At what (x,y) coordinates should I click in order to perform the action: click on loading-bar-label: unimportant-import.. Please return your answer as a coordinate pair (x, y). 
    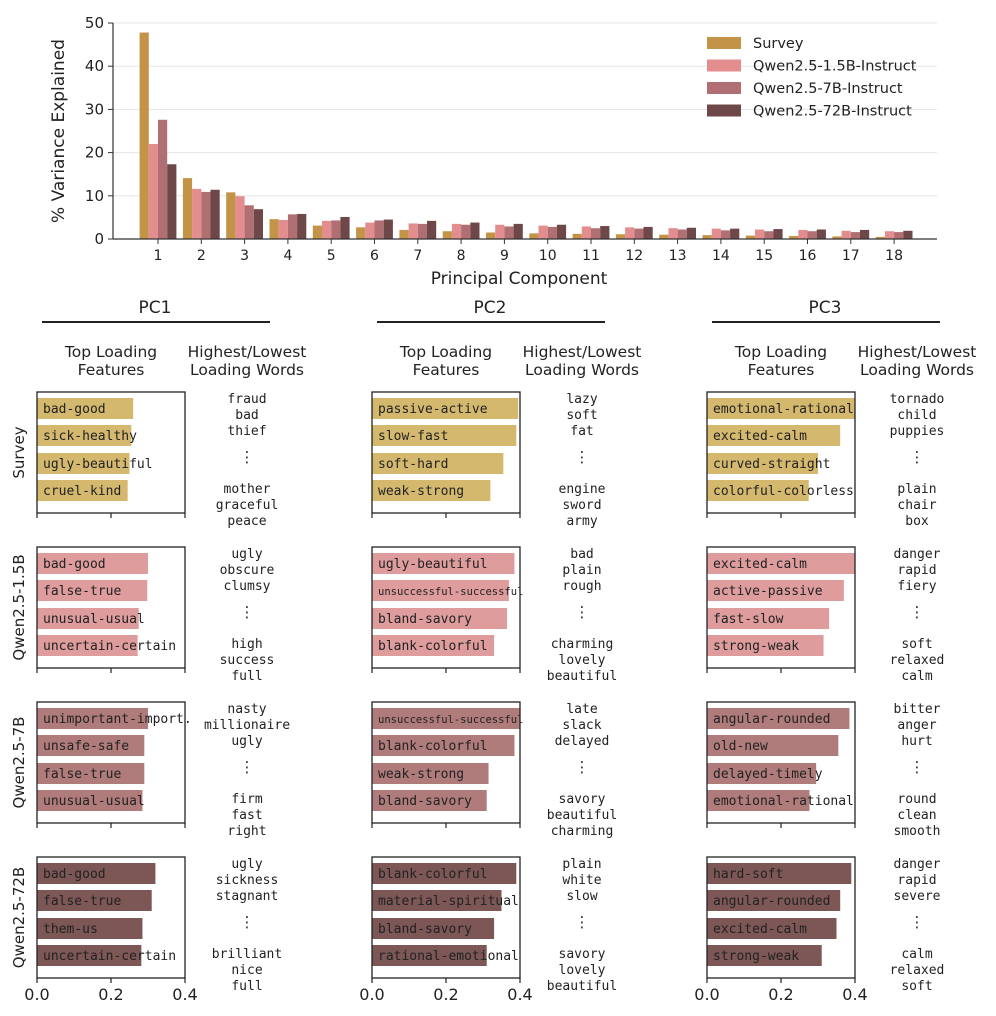
    Looking at the image, I should click on (117, 719).